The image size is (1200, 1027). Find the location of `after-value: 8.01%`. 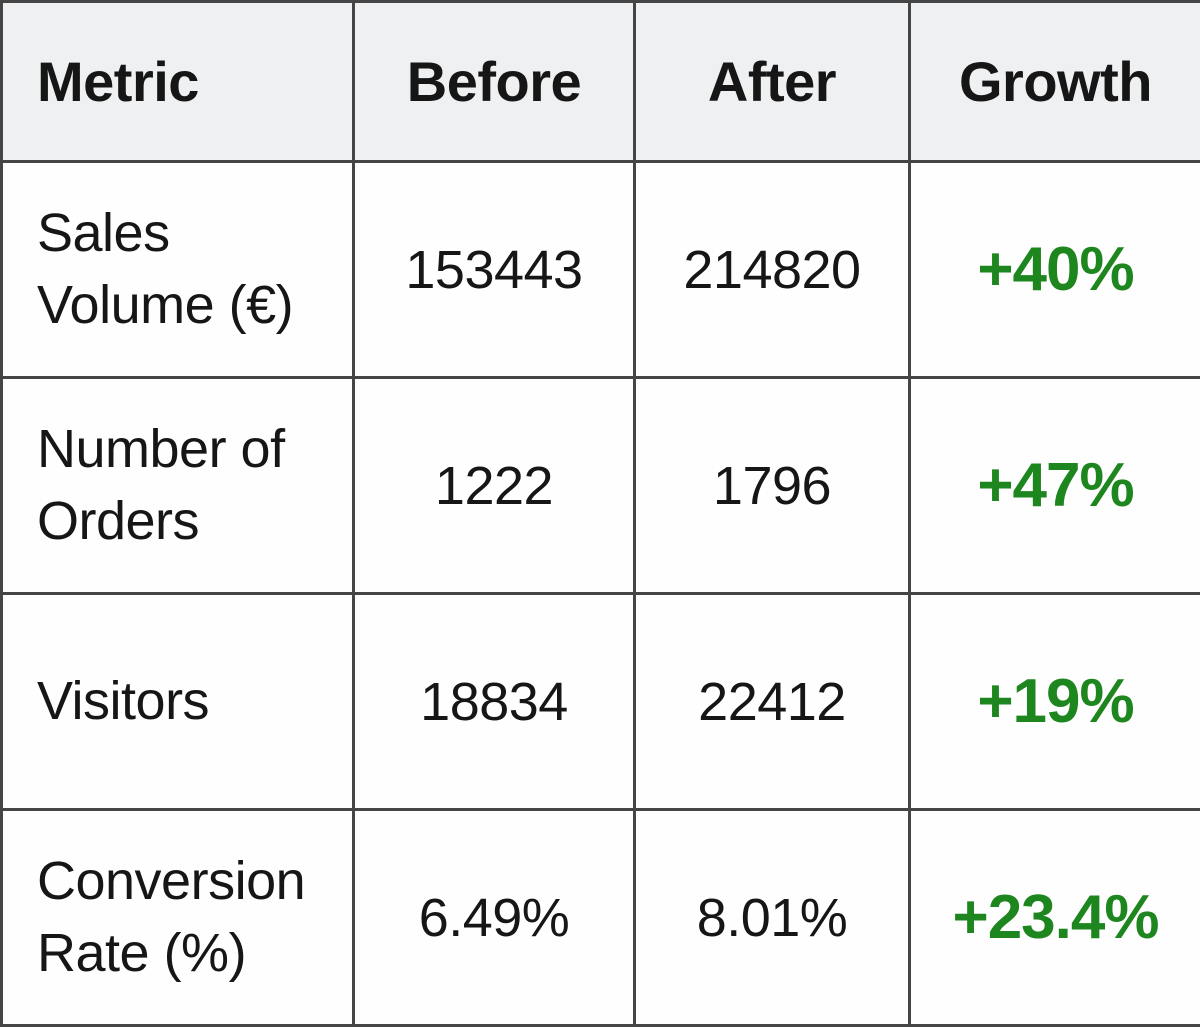

after-value: 8.01% is located at coordinates (772, 918).